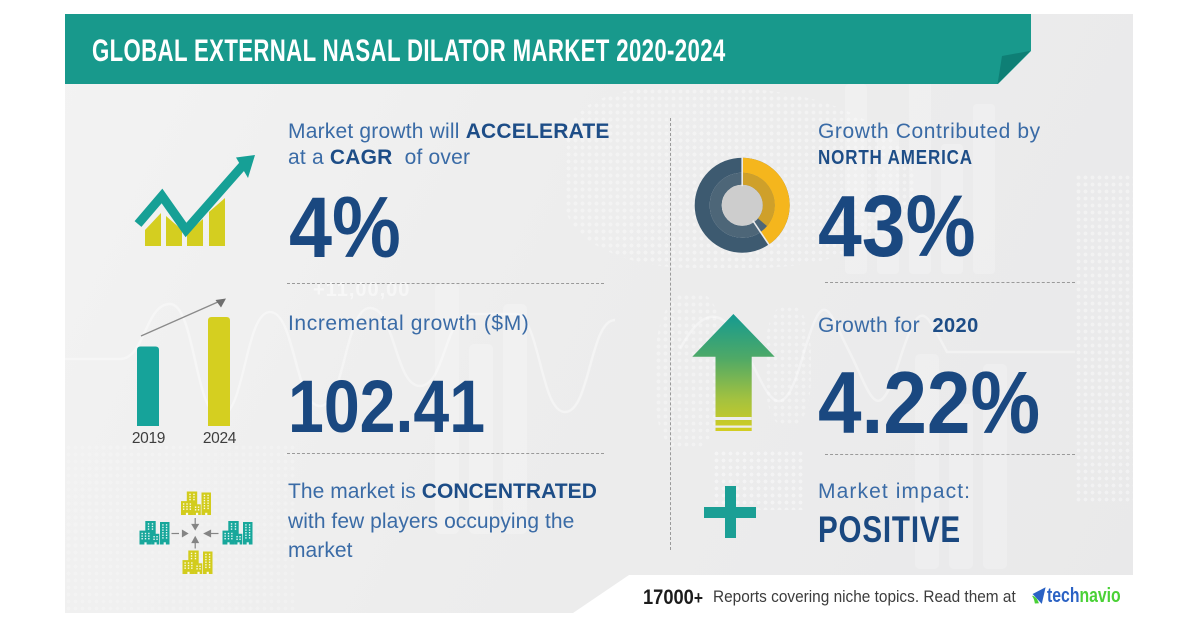 The height and width of the screenshot is (627, 1200). I want to click on svg-text: 2019, so click(148, 438).